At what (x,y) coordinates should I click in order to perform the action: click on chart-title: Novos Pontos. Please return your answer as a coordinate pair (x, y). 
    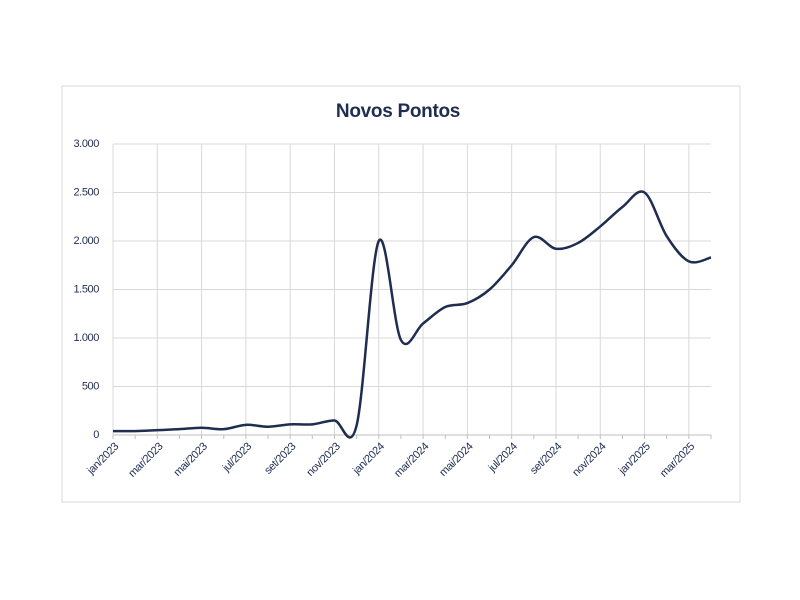
    Looking at the image, I should click on (398, 111).